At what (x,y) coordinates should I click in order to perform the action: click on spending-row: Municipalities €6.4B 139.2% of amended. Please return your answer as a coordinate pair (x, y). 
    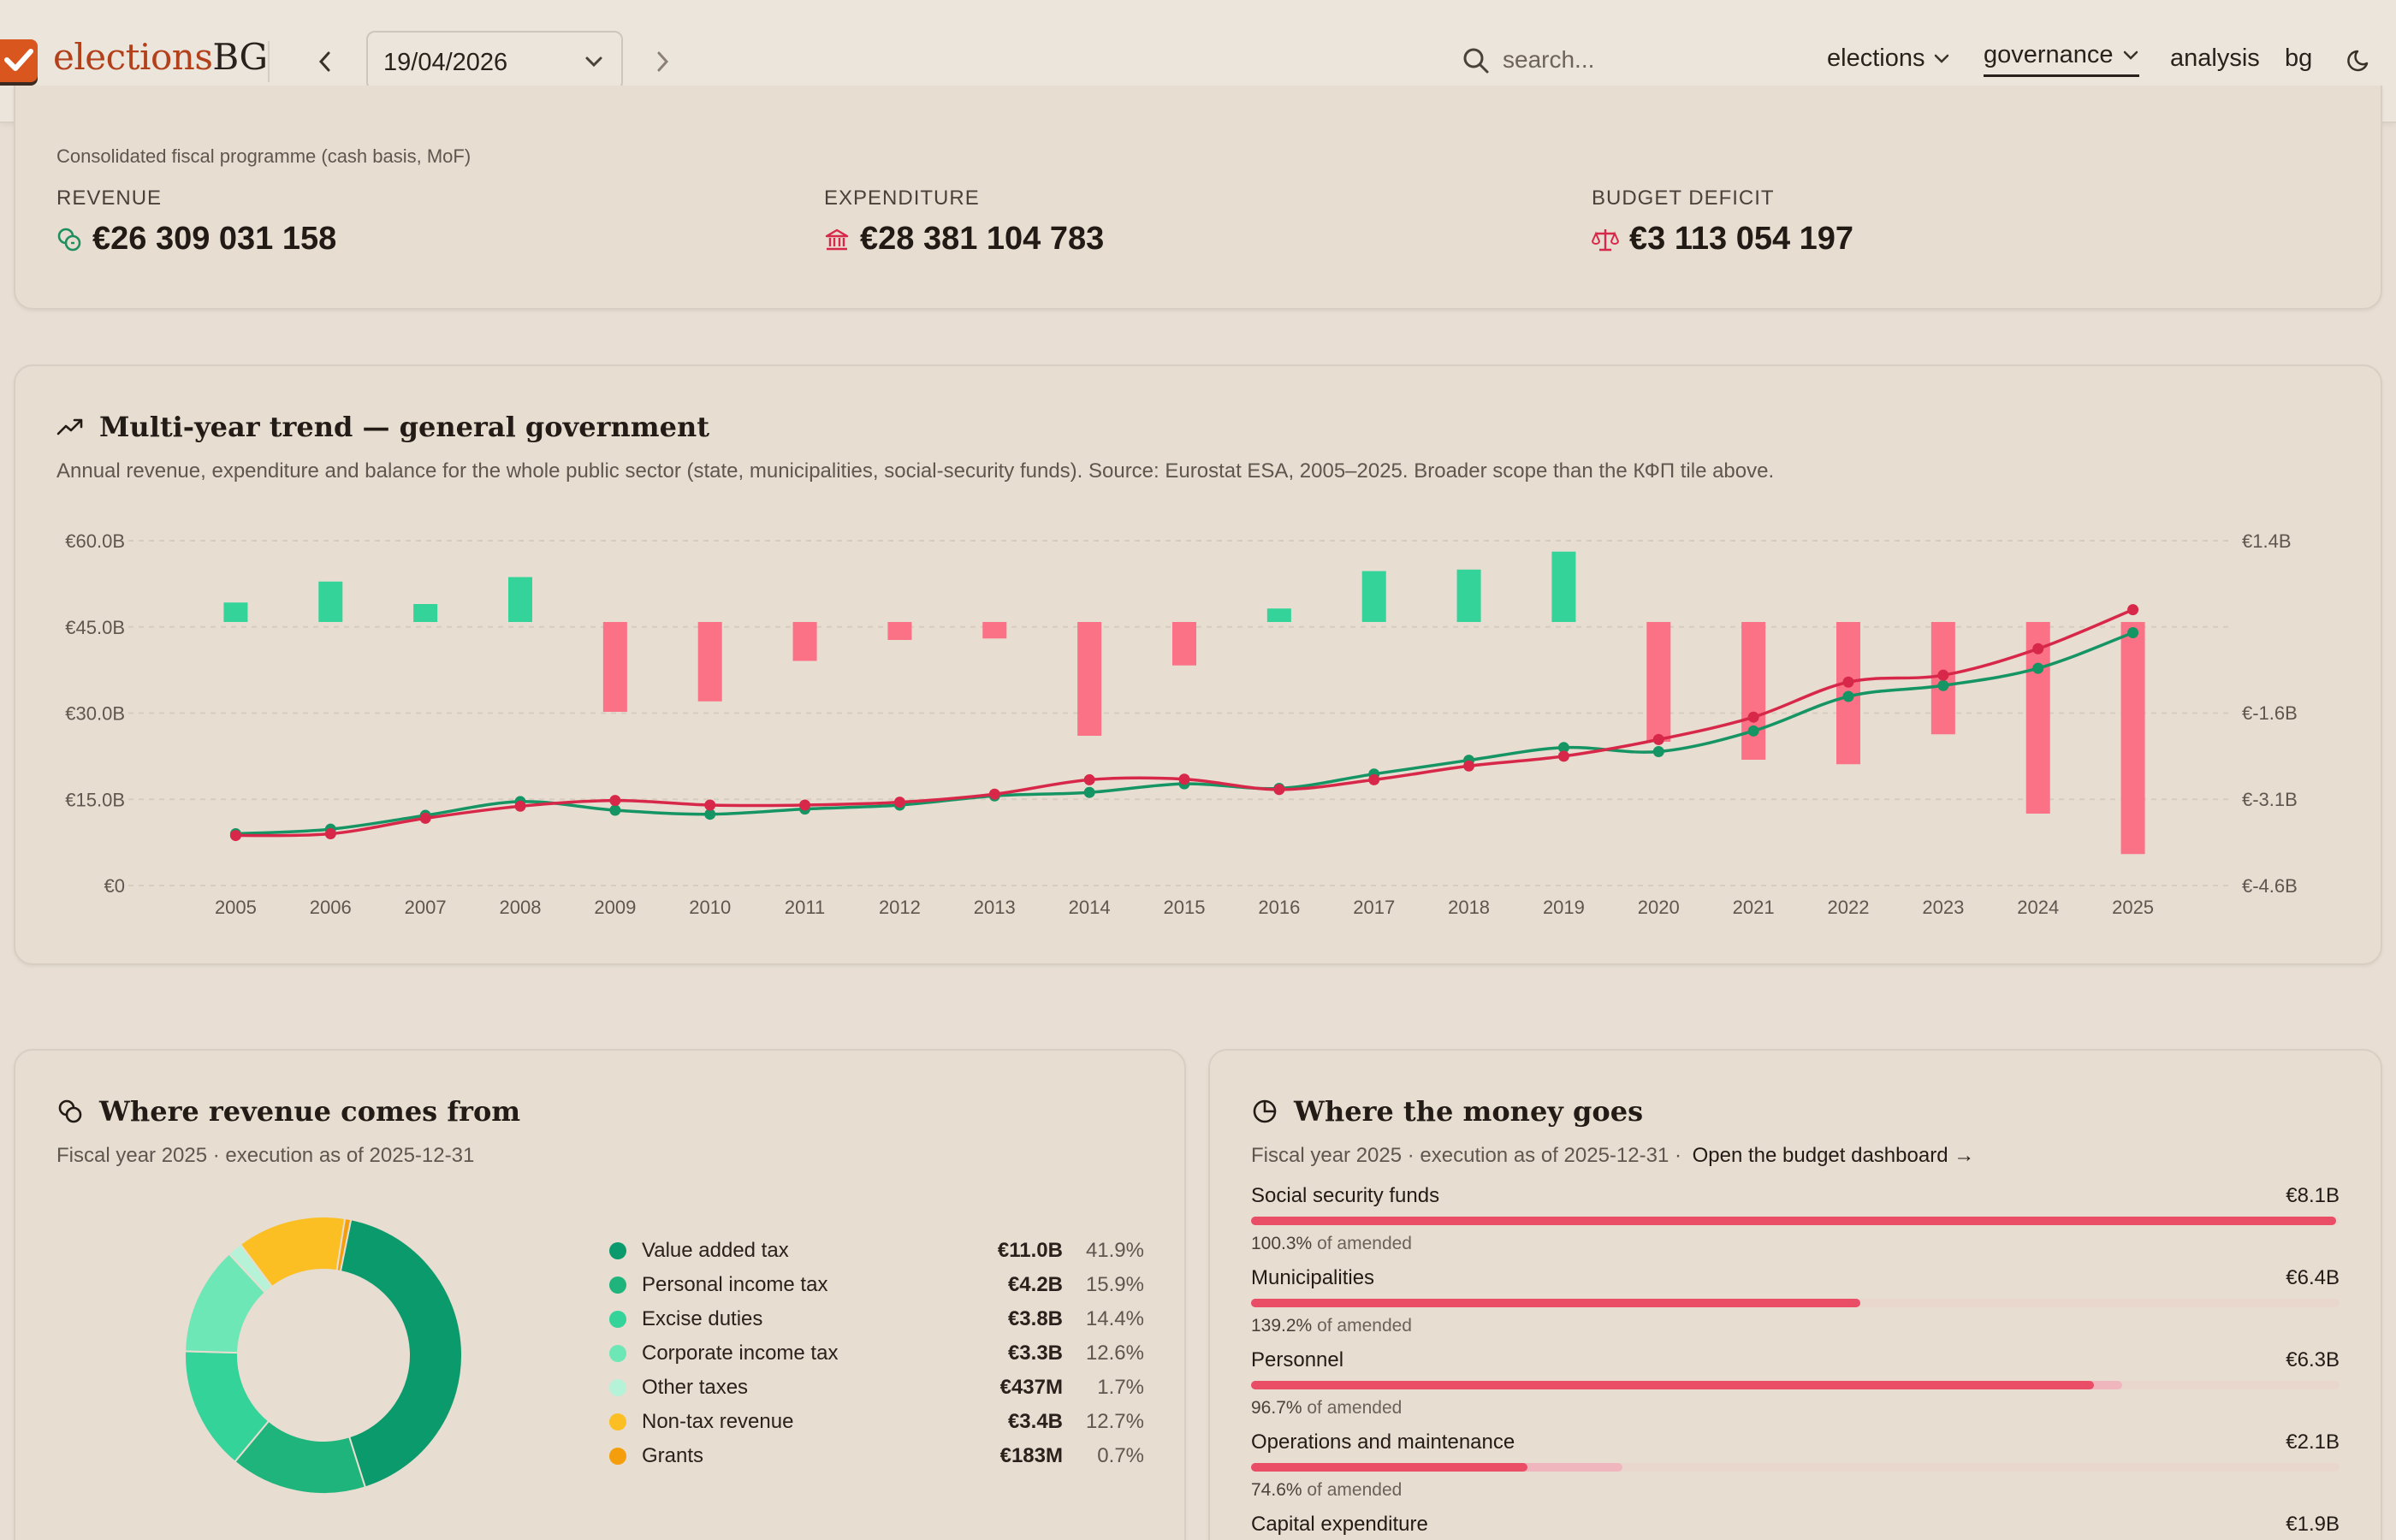
    Looking at the image, I should click on (1795, 1301).